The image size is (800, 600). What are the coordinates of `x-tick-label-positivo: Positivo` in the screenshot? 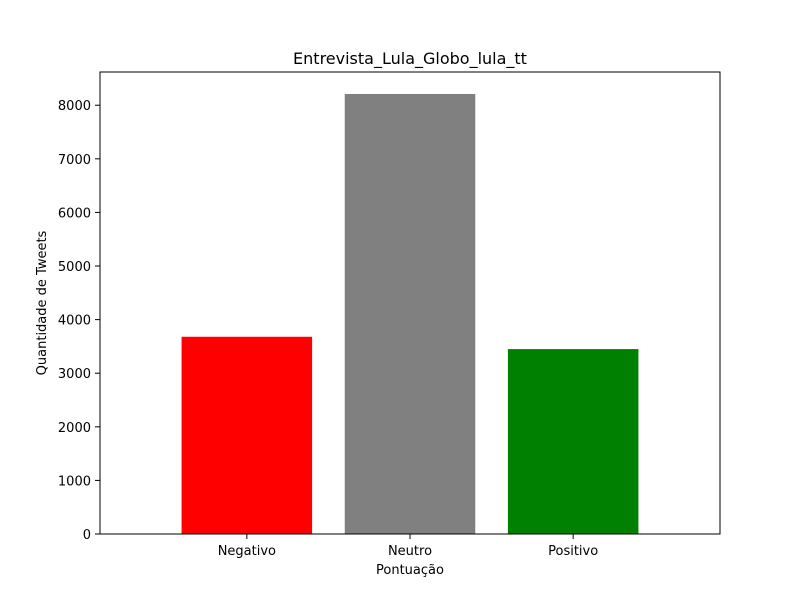 It's located at (573, 551).